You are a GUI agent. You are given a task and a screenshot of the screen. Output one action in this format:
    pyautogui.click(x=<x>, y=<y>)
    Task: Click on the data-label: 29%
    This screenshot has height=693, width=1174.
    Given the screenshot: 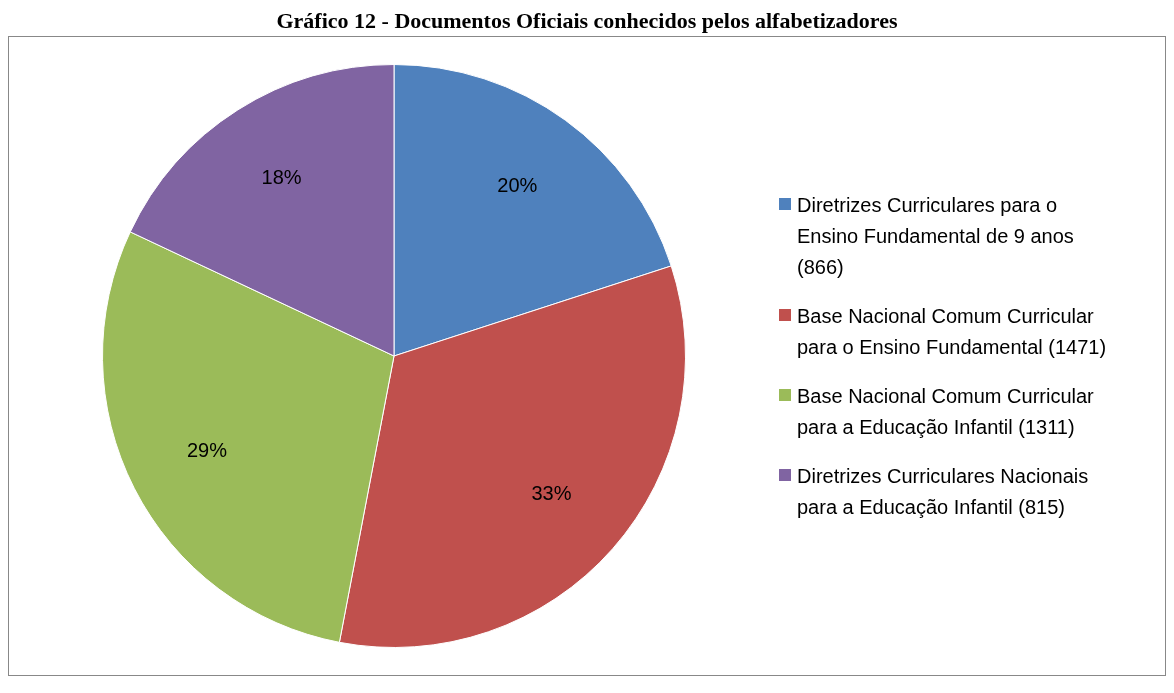 What is the action you would take?
    pyautogui.click(x=207, y=449)
    